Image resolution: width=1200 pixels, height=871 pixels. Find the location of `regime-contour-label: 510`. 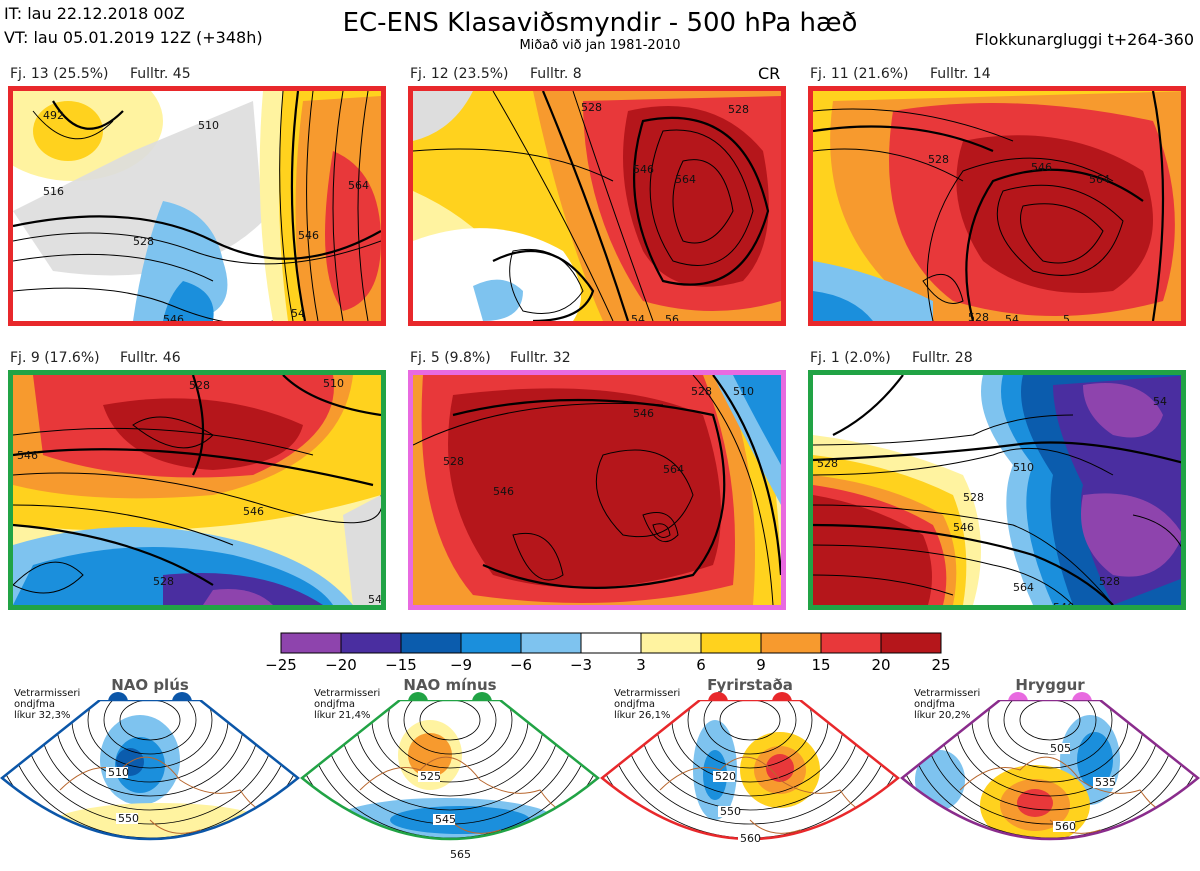

regime-contour-label: 510 is located at coordinates (118, 772).